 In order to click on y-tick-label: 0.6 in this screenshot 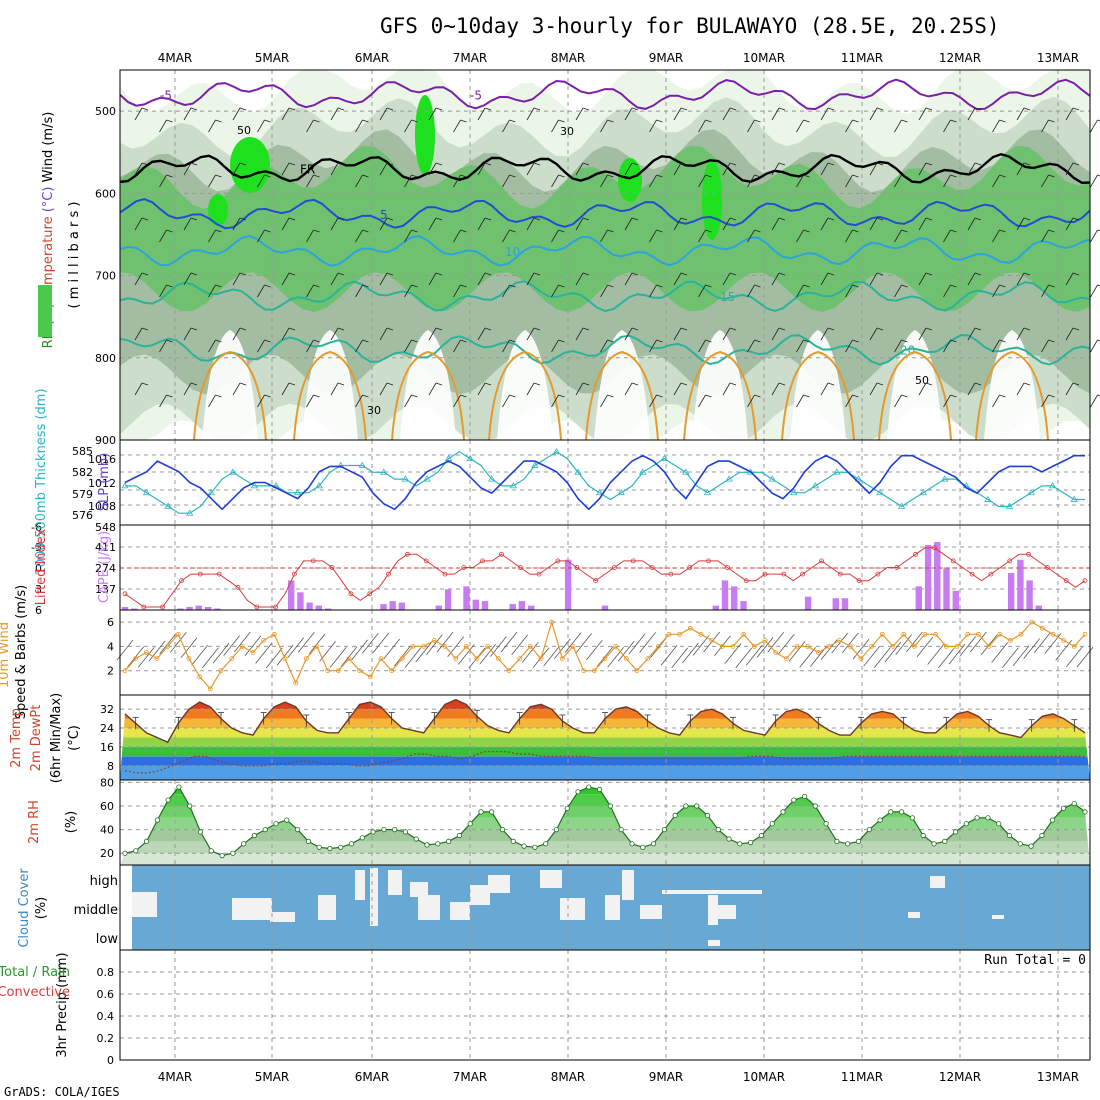, I will do `click(106, 994)`.